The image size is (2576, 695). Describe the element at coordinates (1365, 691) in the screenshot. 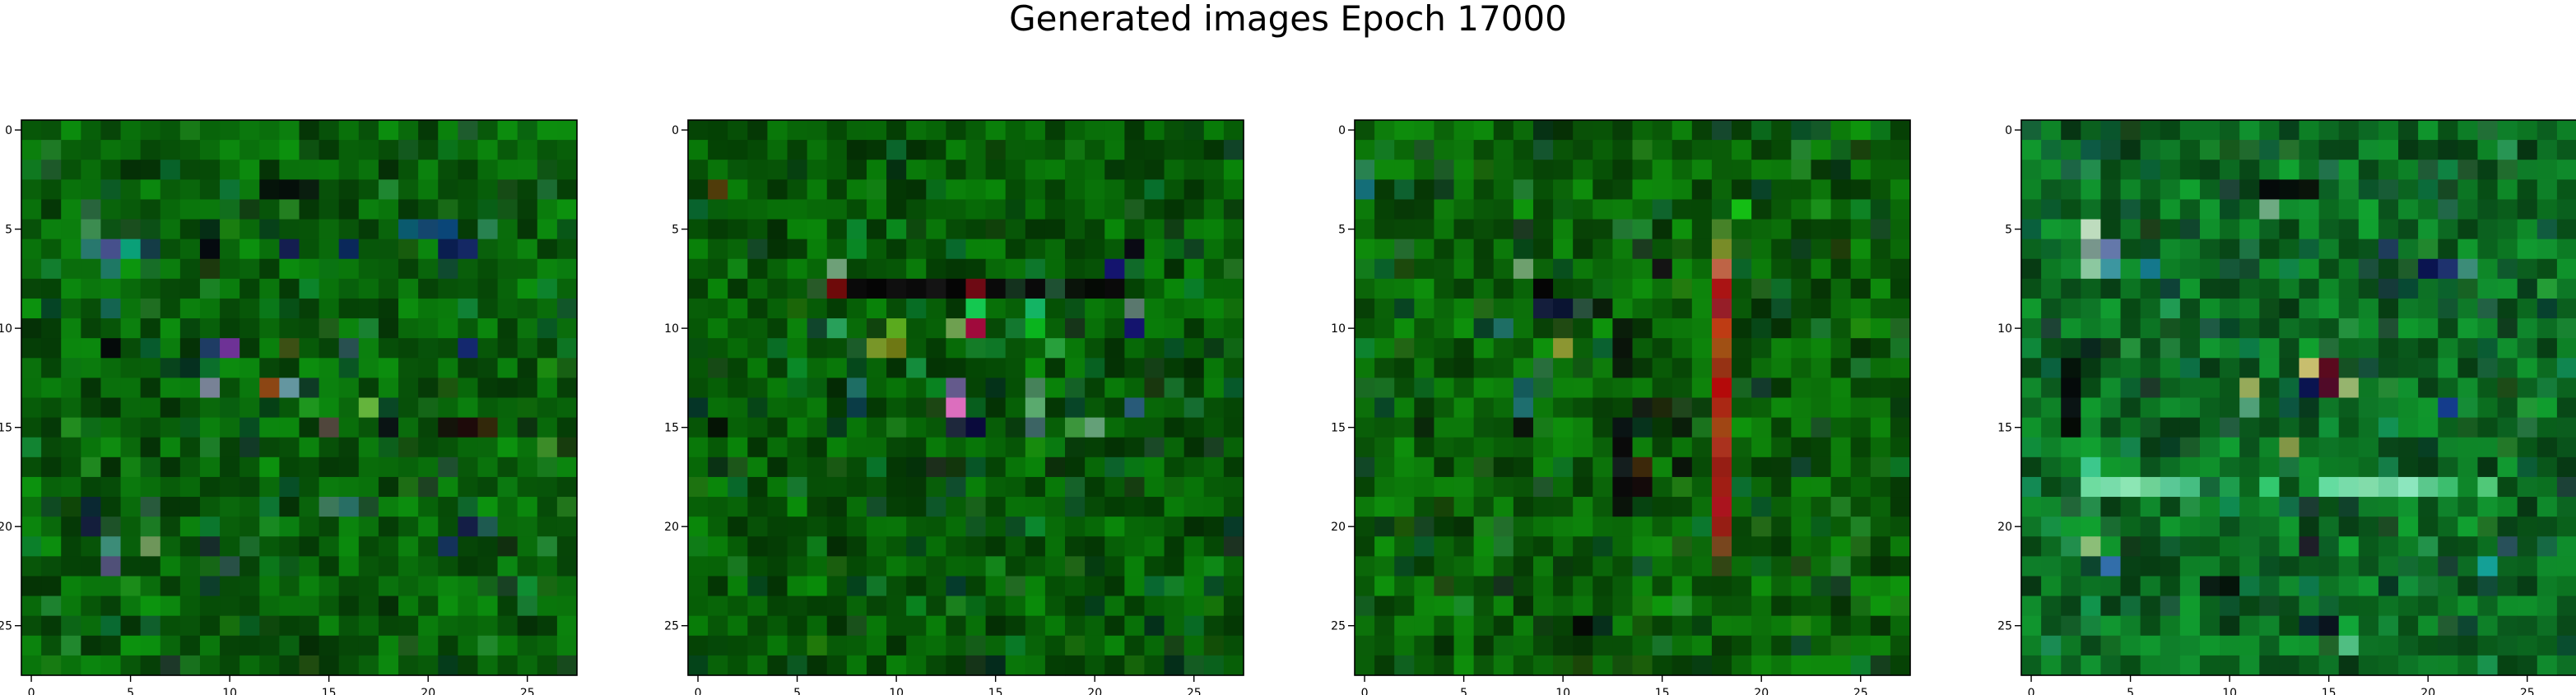

I see `x-tick-label: 0` at that location.